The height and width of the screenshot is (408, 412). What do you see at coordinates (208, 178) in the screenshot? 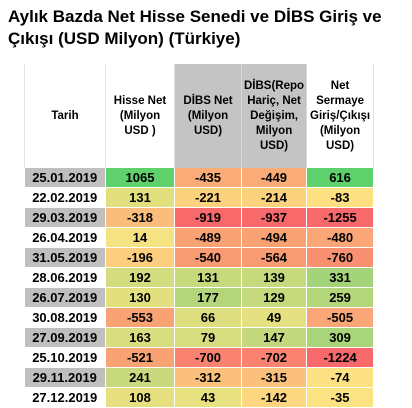
I see `value-cell: -435` at bounding box center [208, 178].